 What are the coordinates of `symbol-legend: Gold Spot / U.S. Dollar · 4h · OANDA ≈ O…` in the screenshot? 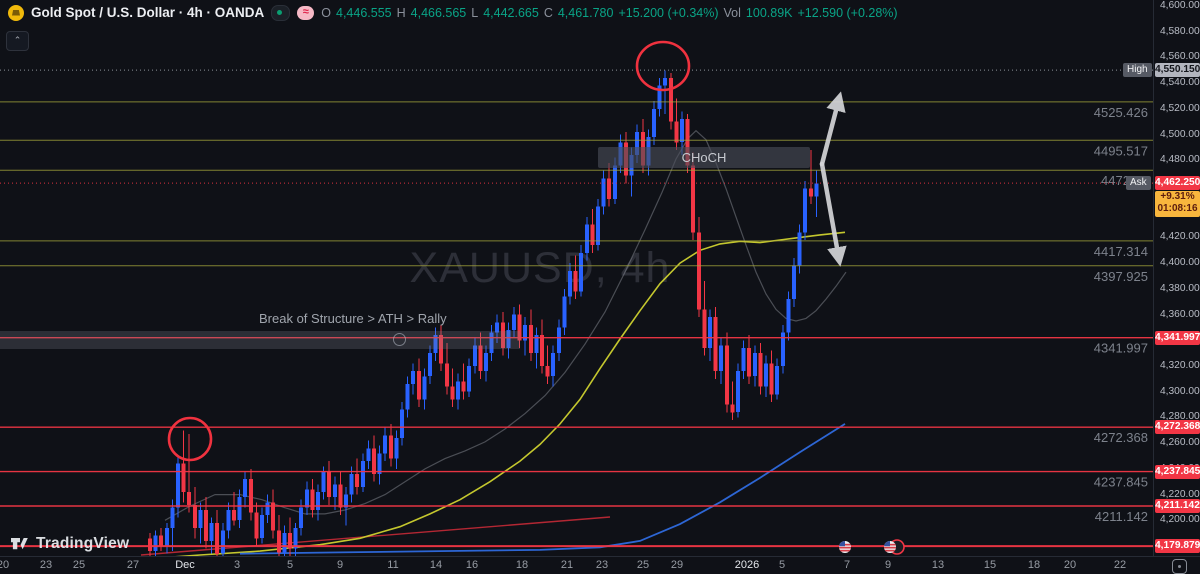 It's located at (453, 12).